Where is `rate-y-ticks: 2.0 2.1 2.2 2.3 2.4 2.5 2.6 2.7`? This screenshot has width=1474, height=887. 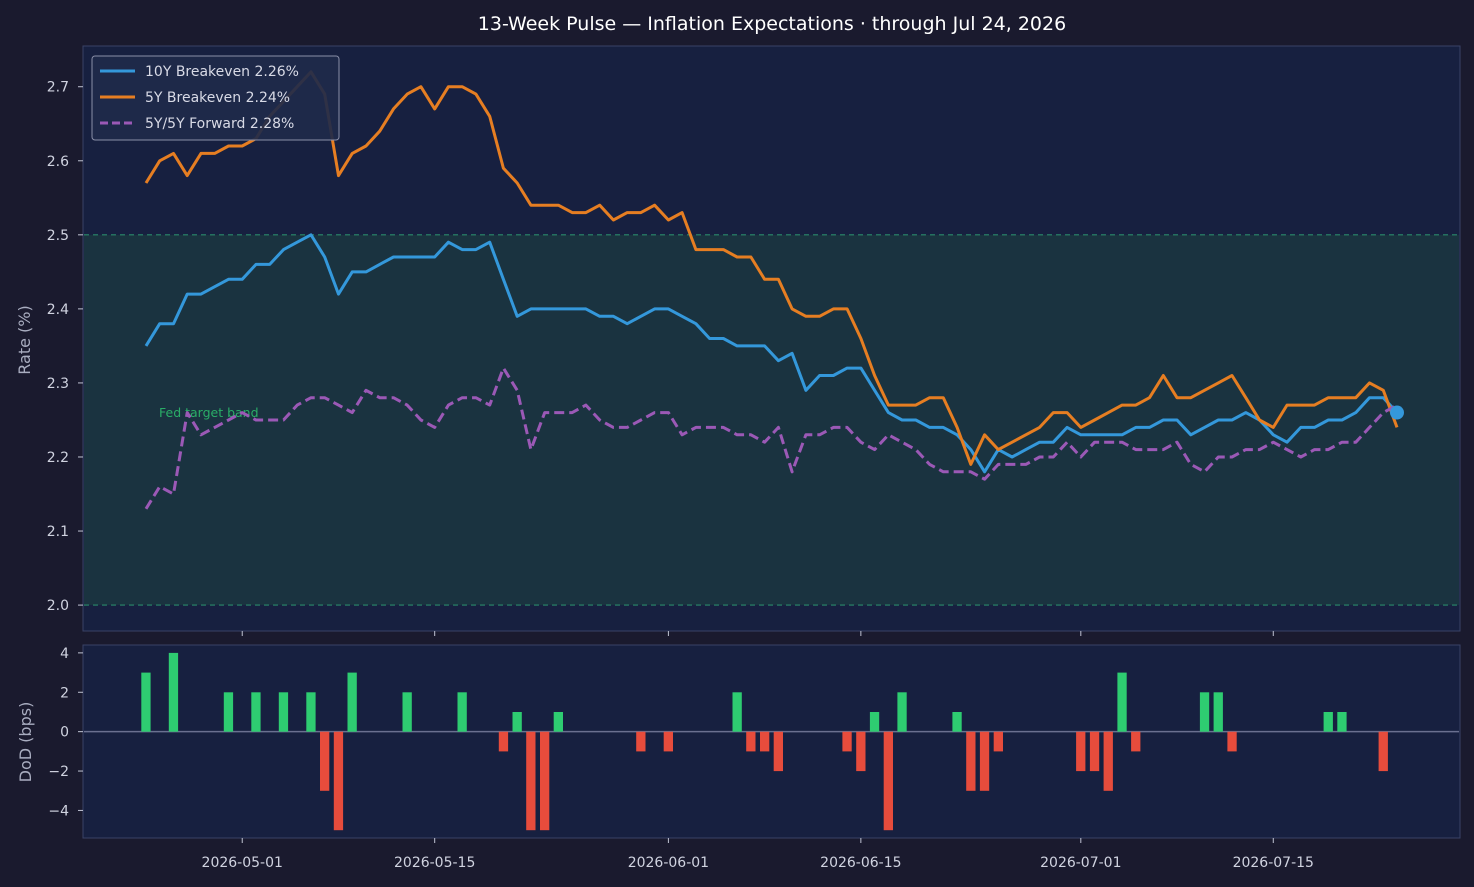 rate-y-ticks: 2.0 2.1 2.2 2.3 2.4 2.5 2.6 2.7 is located at coordinates (65, 347).